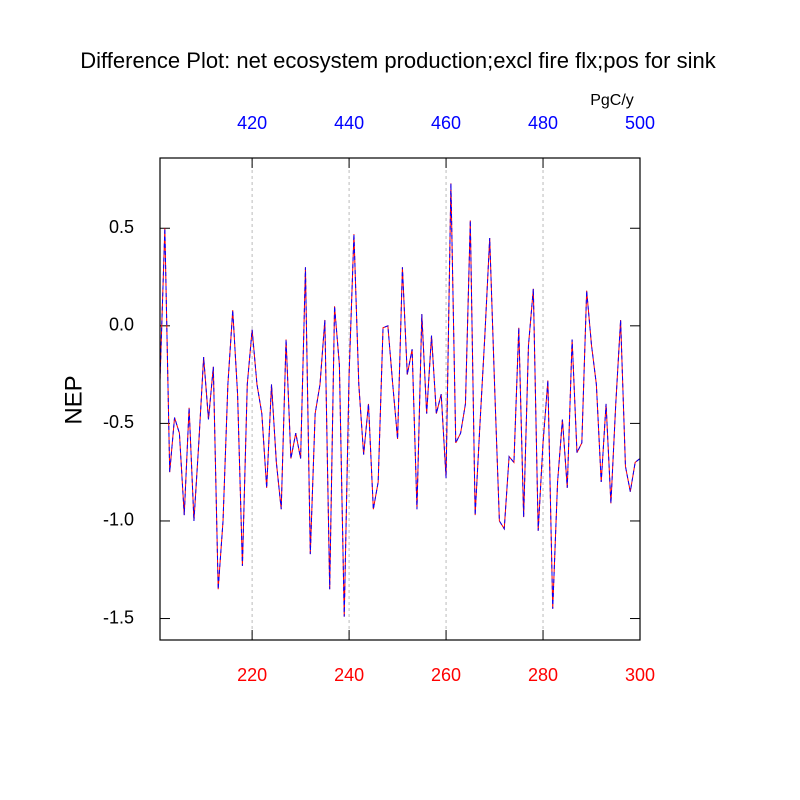  Describe the element at coordinates (118, 617) in the screenshot. I see `y-tick-label: -1.5` at that location.